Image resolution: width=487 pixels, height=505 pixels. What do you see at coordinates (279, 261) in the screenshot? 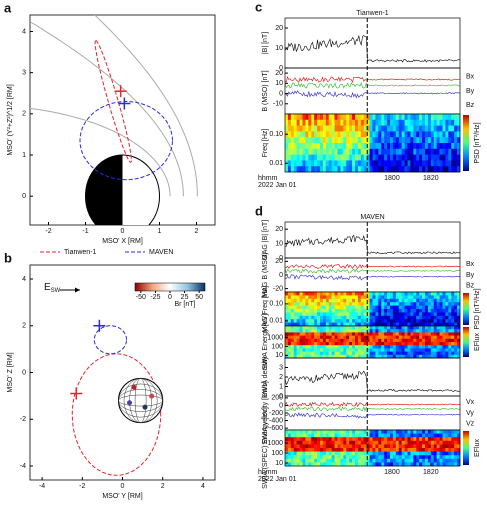
I see `y-tick-label: 20` at bounding box center [279, 261].